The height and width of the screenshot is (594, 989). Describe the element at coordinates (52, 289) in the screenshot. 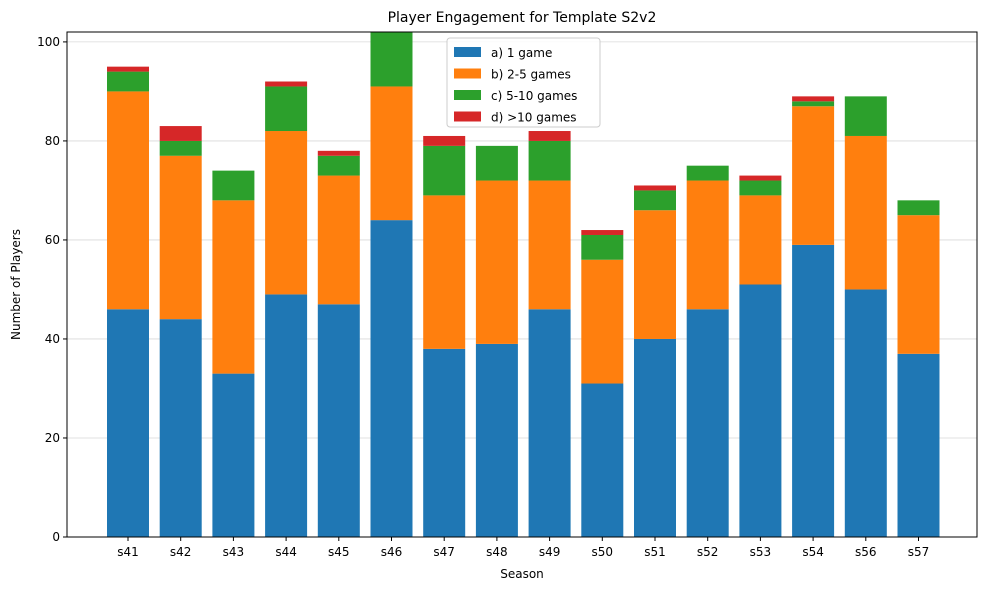

I see `y-axis-ticks: 0 20 40 60 80 100` at that location.